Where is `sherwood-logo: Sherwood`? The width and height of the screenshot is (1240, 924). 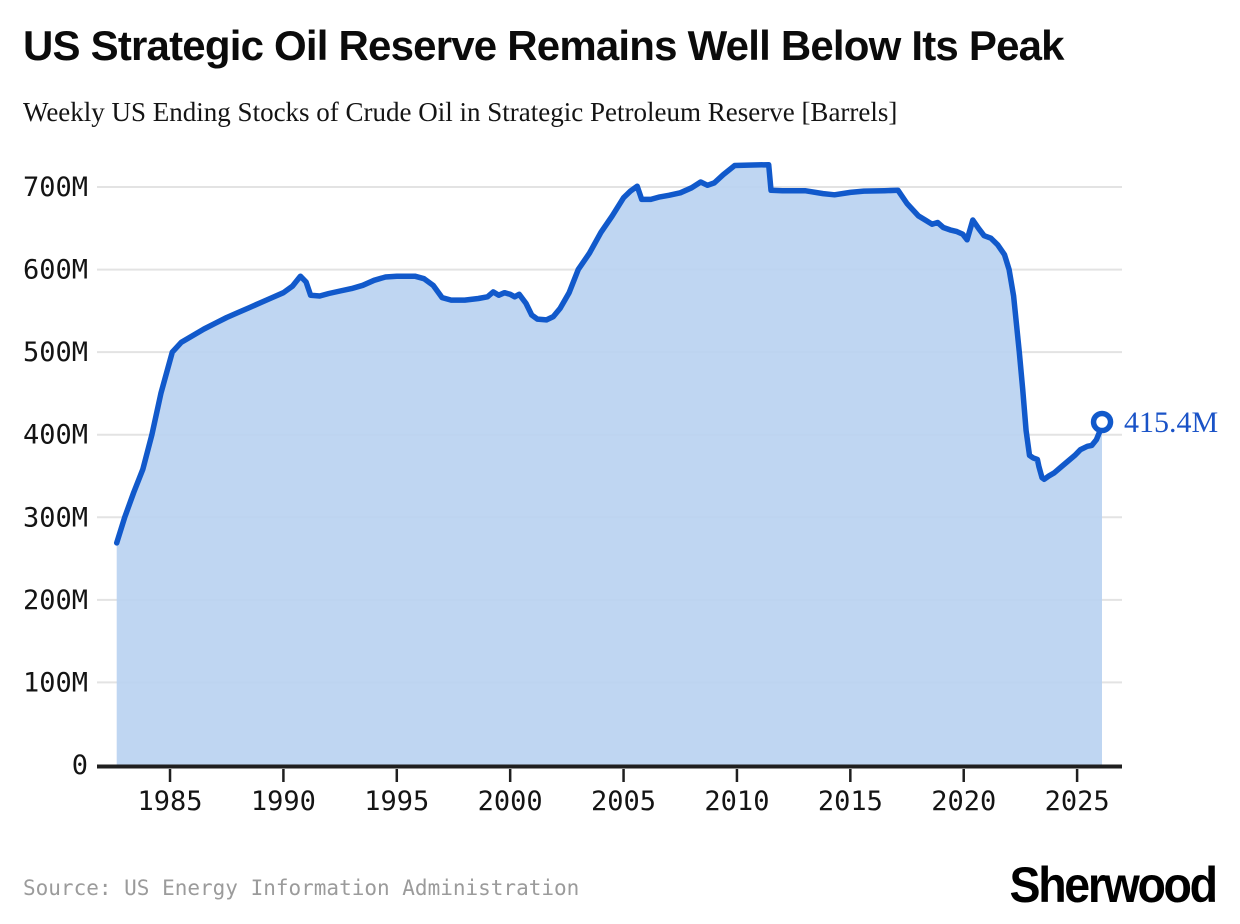 sherwood-logo: Sherwood is located at coordinates (1113, 885).